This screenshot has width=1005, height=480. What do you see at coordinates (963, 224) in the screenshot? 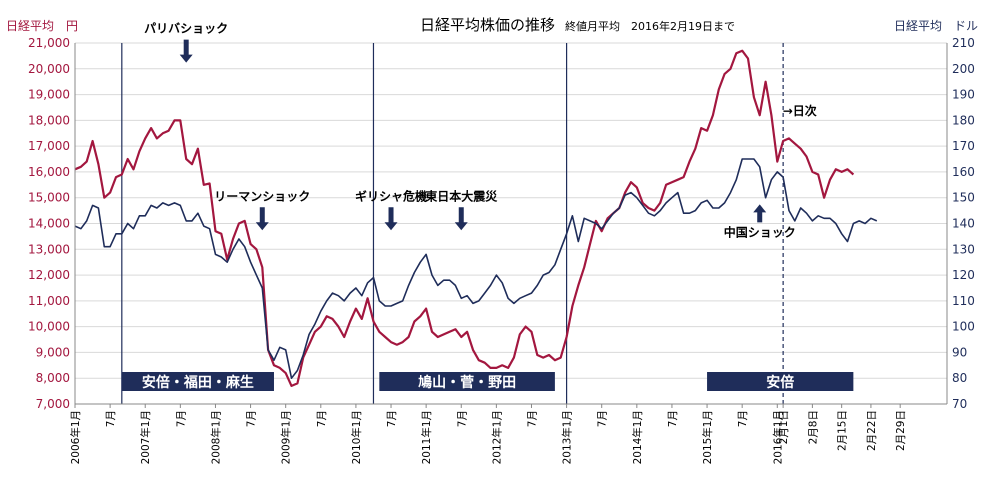
I see `right-tick-label: 140` at bounding box center [963, 224].